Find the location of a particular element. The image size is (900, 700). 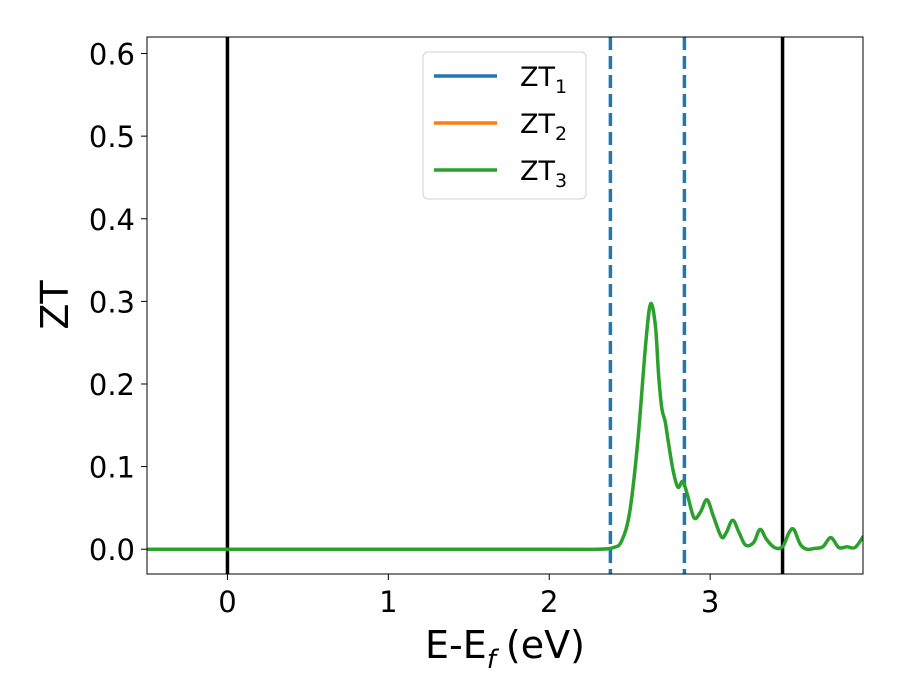

x-axis: 0 1 2 3 is located at coordinates (468, 596).